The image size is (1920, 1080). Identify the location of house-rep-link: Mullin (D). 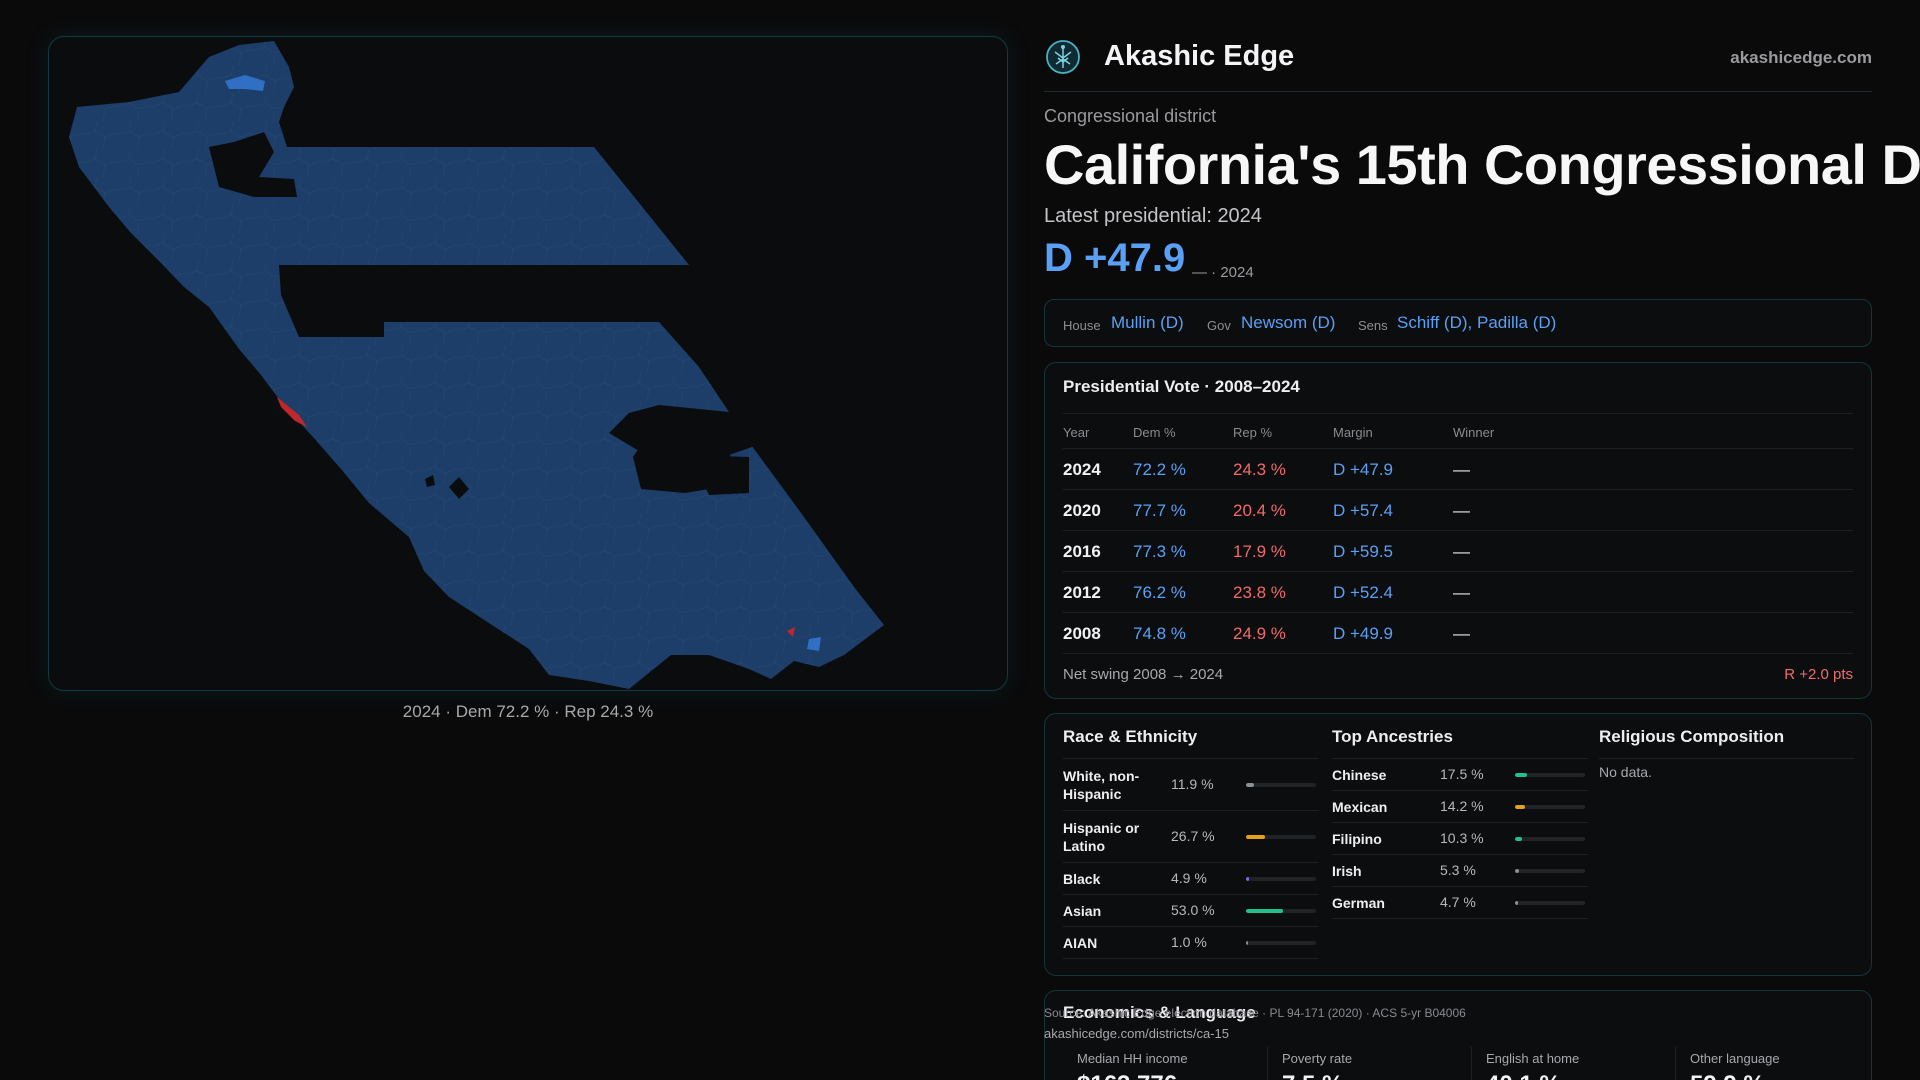
(1147, 322).